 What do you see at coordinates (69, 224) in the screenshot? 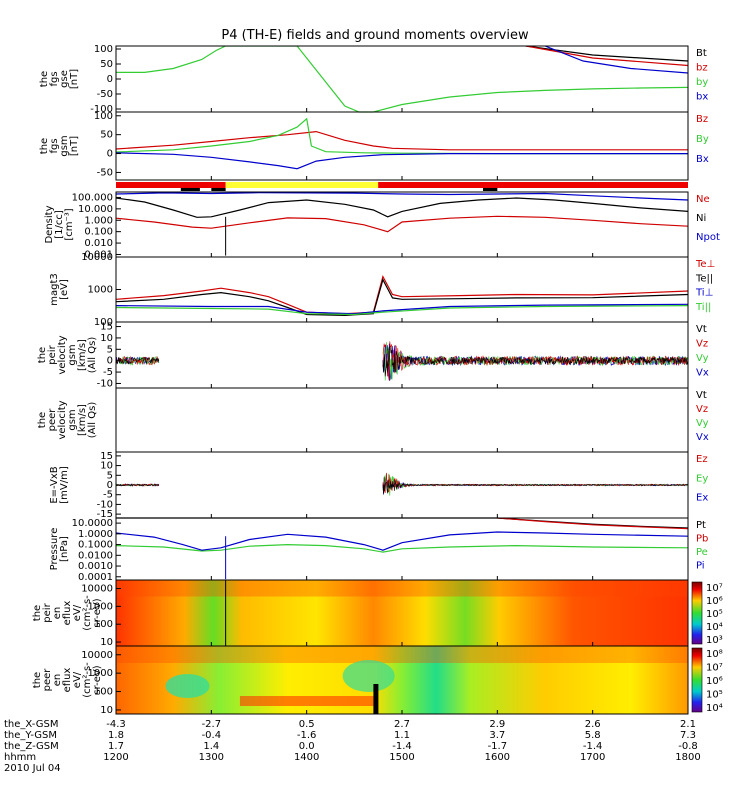
I see `density-ylabel-line: [cm⁻³]` at bounding box center [69, 224].